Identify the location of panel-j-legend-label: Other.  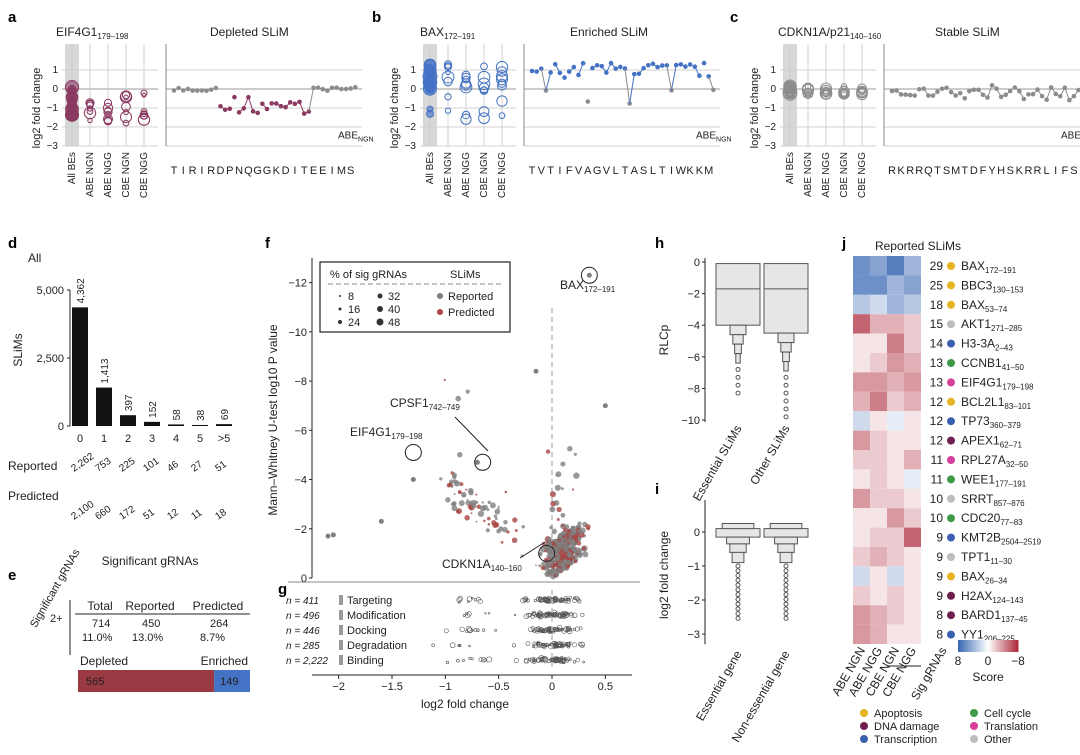
(998, 740).